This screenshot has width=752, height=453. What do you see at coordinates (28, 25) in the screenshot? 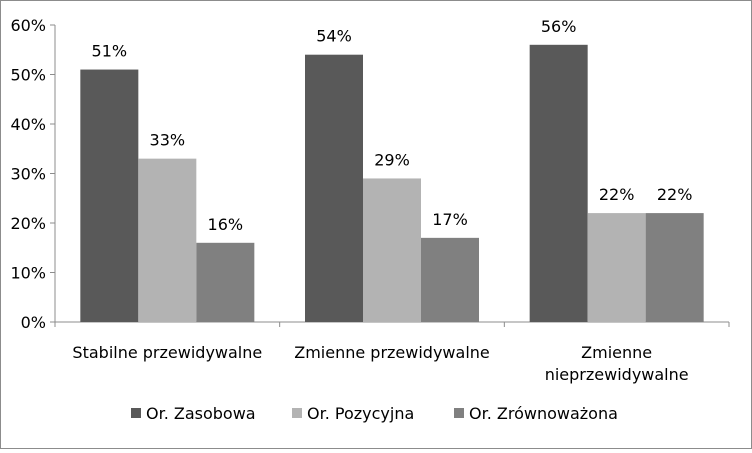
I see `y-tick-label: 60%` at bounding box center [28, 25].